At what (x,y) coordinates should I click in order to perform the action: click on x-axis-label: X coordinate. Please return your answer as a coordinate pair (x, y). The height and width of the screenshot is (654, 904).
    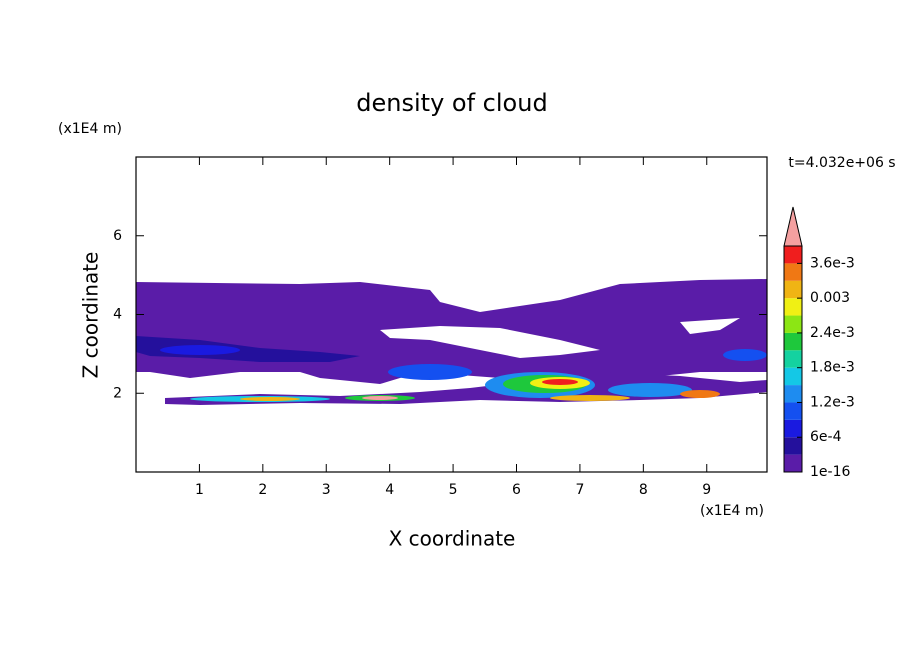
    Looking at the image, I should click on (452, 539).